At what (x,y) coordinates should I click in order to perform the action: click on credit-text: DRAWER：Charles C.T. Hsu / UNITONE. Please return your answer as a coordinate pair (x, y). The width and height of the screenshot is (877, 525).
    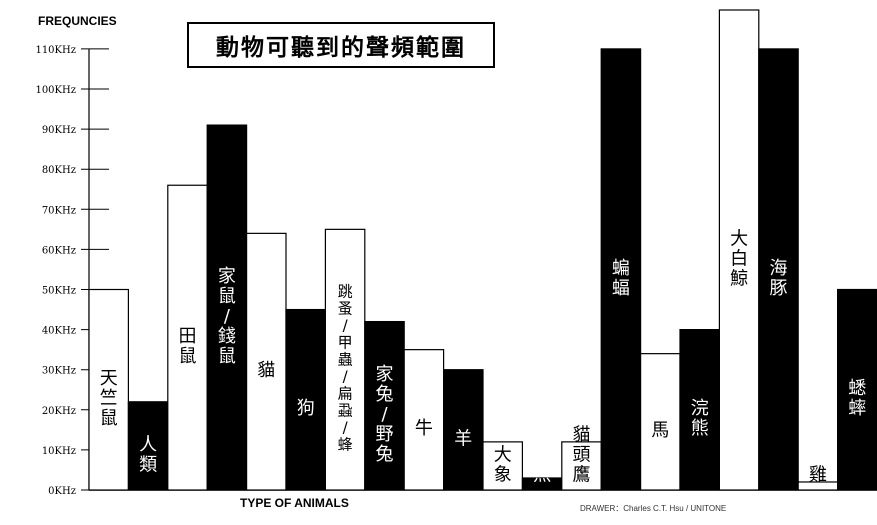
    Looking at the image, I should click on (653, 508).